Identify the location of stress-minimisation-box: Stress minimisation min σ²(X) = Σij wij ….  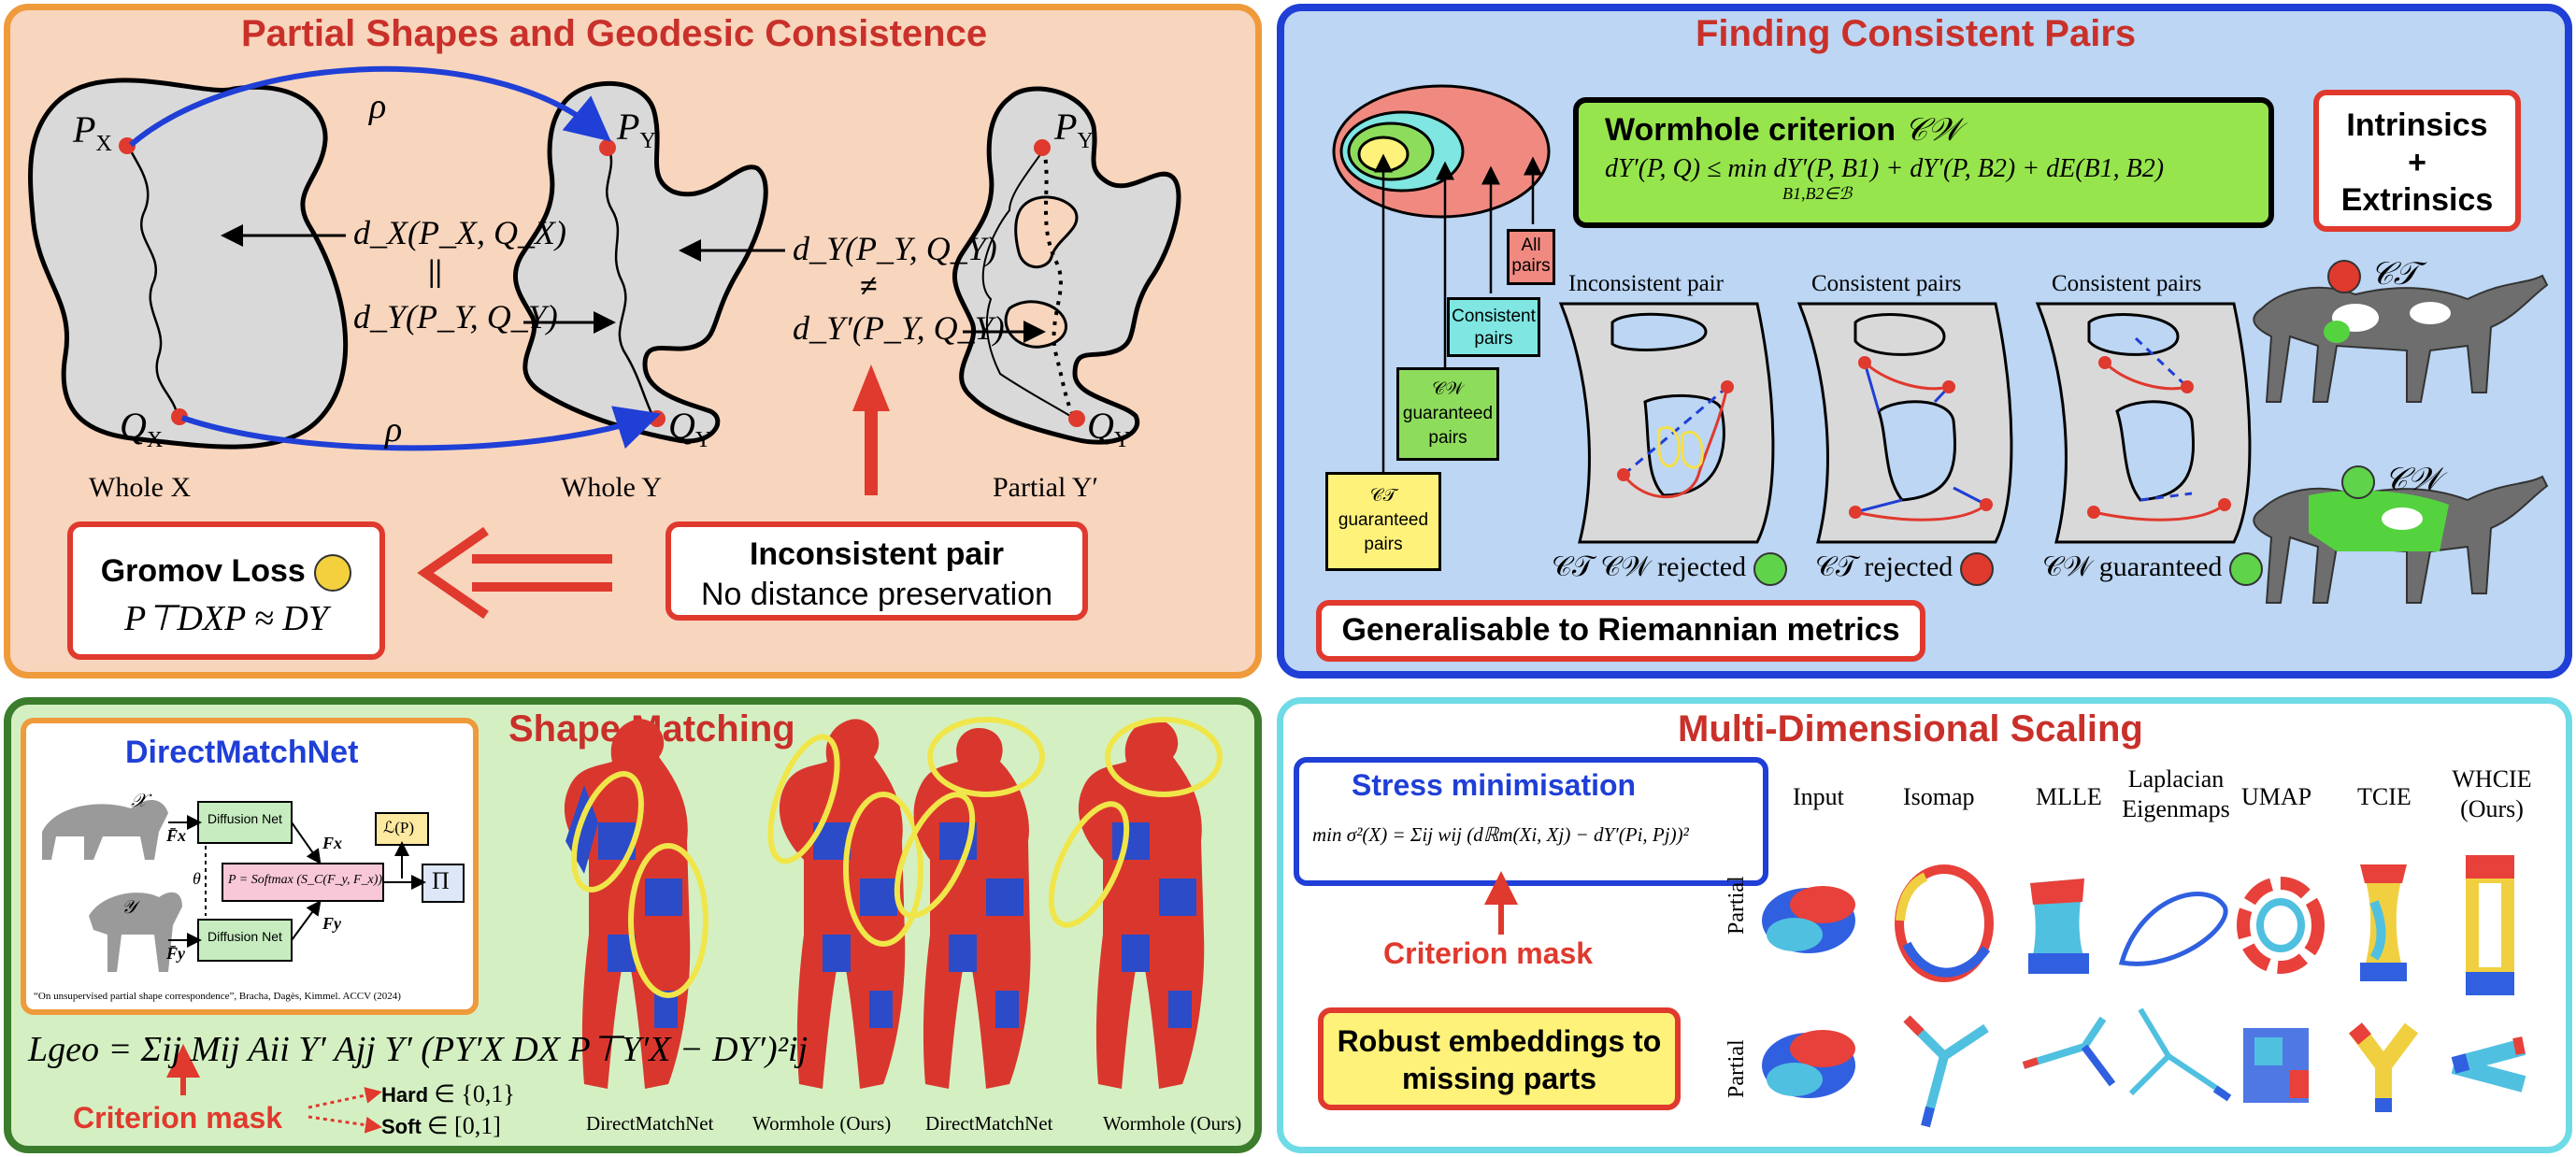
(1531, 821).